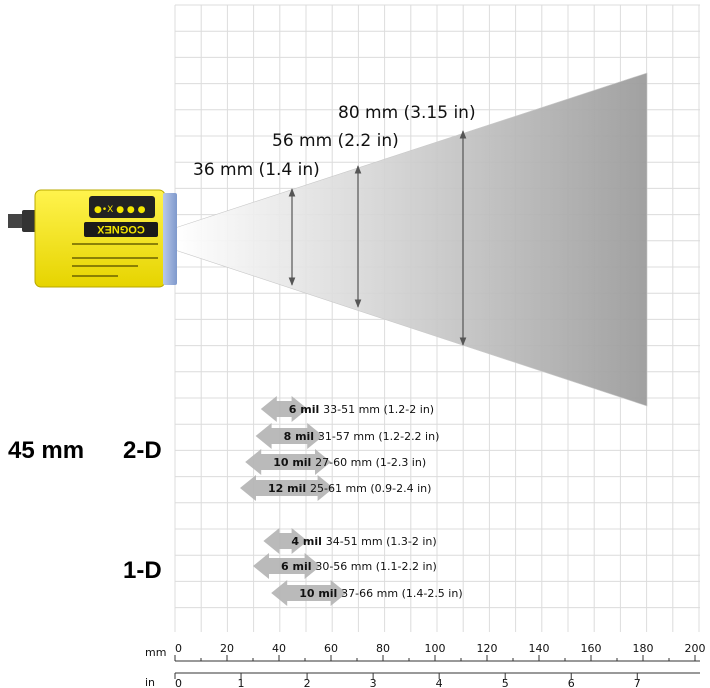 Image resolution: width=710 pixels, height=688 pixels. Describe the element at coordinates (178, 682) in the screenshot. I see `in-axis-tick-label: 0` at that location.